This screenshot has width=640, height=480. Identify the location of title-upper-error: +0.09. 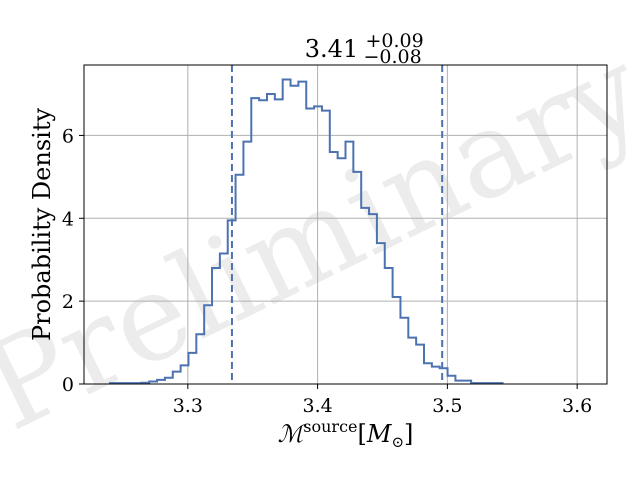
(395, 41).